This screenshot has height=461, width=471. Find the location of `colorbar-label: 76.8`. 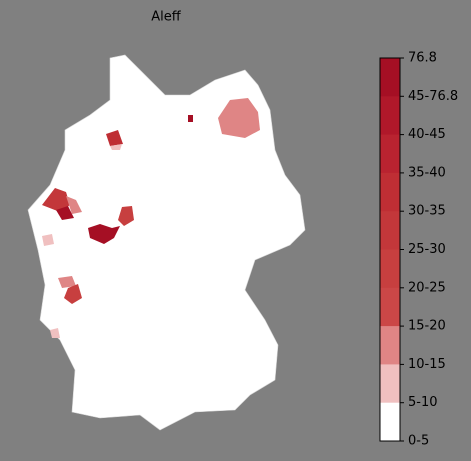

colorbar-label: 76.8 is located at coordinates (422, 58).